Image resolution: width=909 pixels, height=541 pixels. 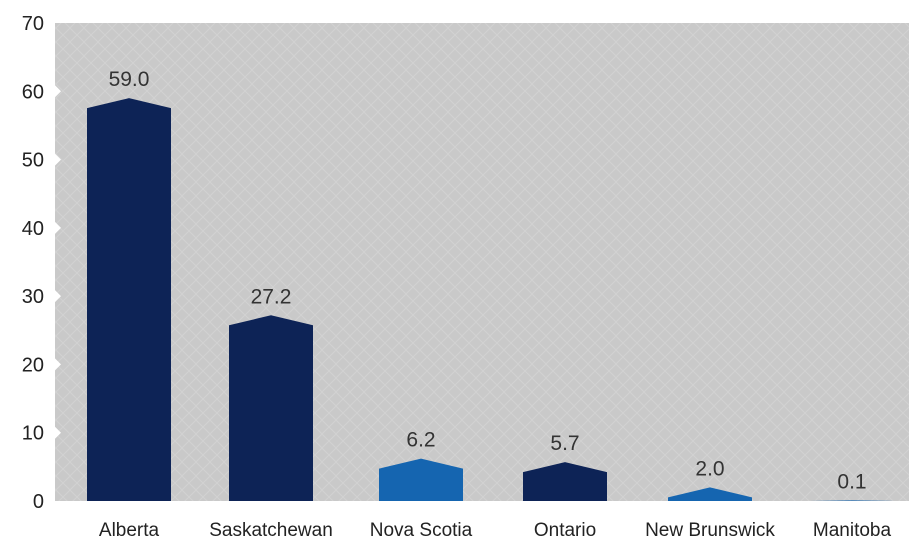 I want to click on y-tick-label-30: 30, so click(x=33, y=297).